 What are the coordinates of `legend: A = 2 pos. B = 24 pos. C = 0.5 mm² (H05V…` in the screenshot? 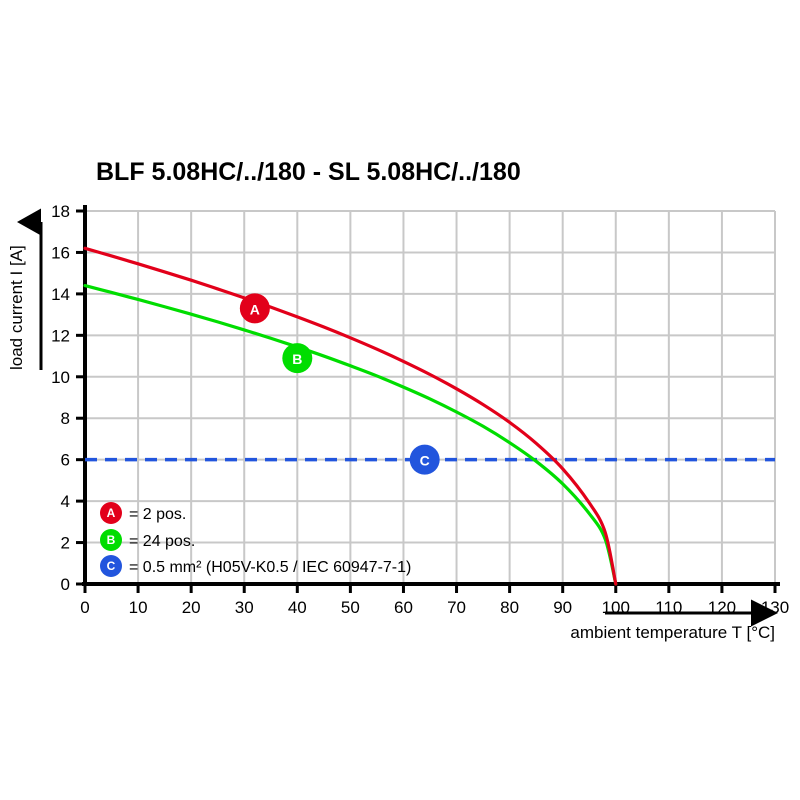 It's located at (255, 539).